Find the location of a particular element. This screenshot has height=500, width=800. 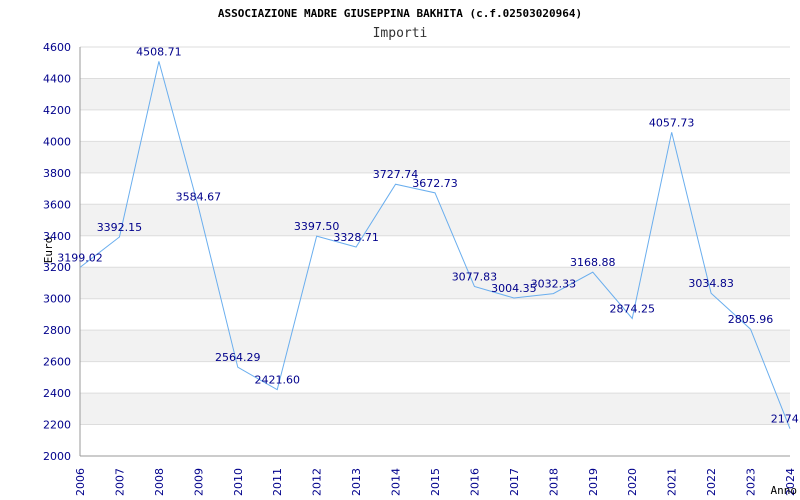

data-label: 3328.71 is located at coordinates (356, 237).